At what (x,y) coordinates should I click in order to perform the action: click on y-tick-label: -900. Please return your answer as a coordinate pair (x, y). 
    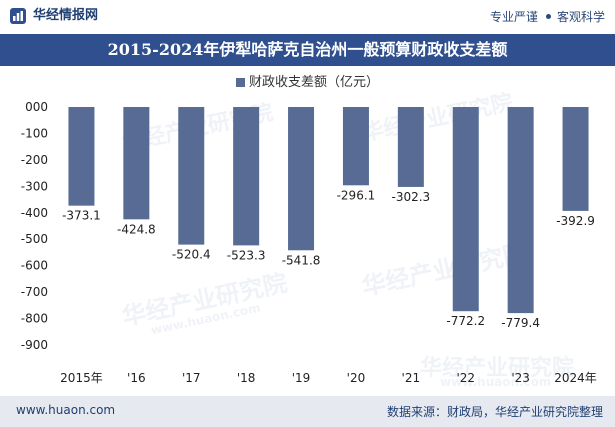
    Looking at the image, I should click on (34, 345).